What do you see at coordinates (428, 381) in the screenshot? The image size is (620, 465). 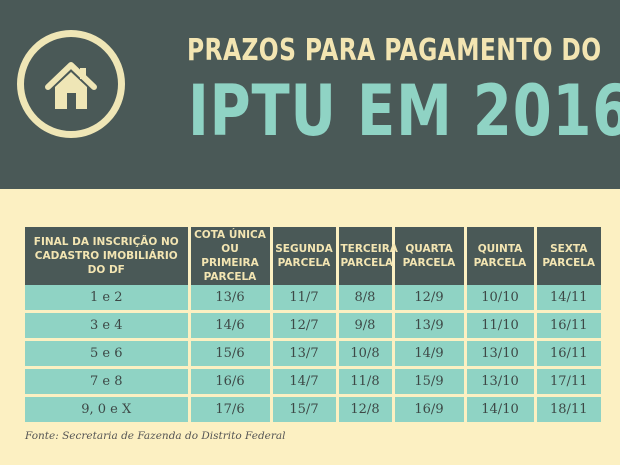 I see `table-cell: 15/9` at bounding box center [428, 381].